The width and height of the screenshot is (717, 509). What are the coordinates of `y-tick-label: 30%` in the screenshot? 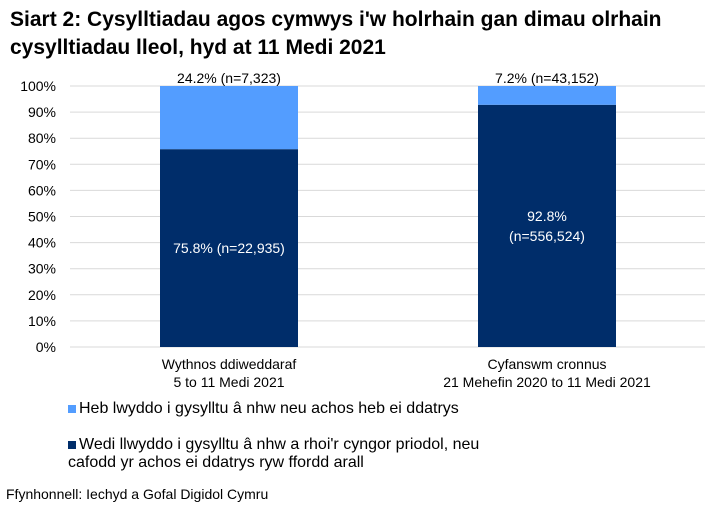 It's located at (42, 269).